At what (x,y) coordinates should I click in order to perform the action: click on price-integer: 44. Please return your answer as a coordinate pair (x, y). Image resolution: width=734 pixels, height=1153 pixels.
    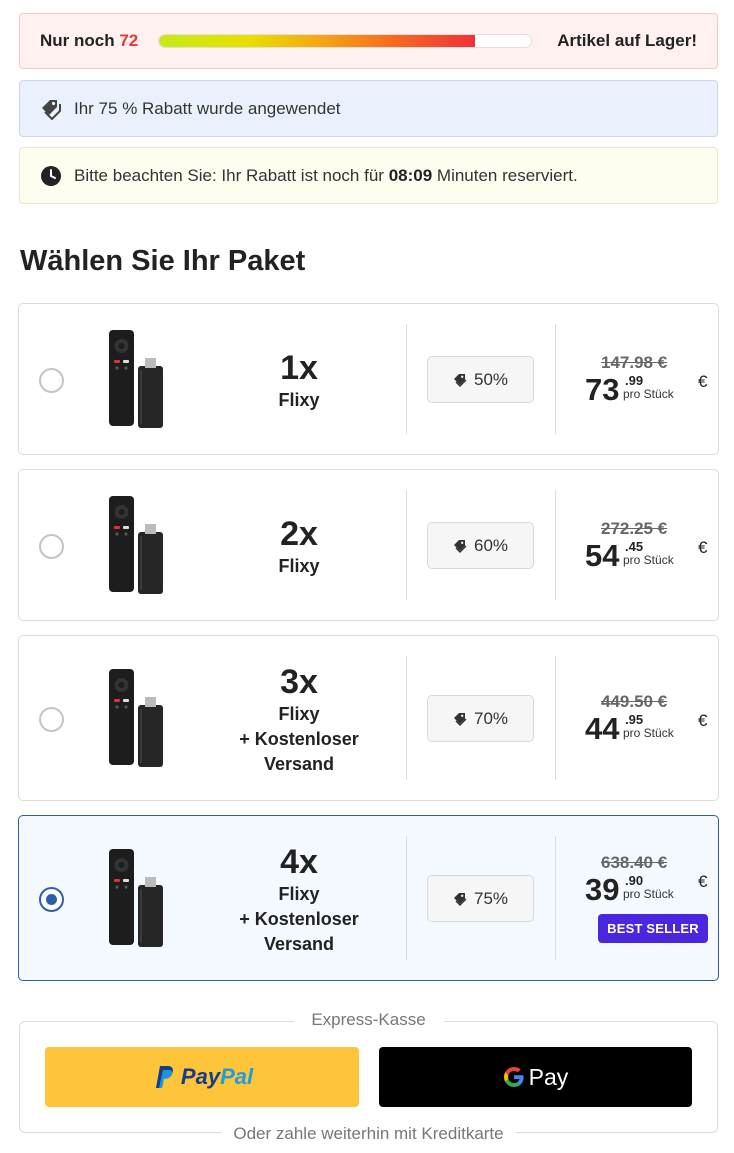
    Looking at the image, I should click on (602, 728).